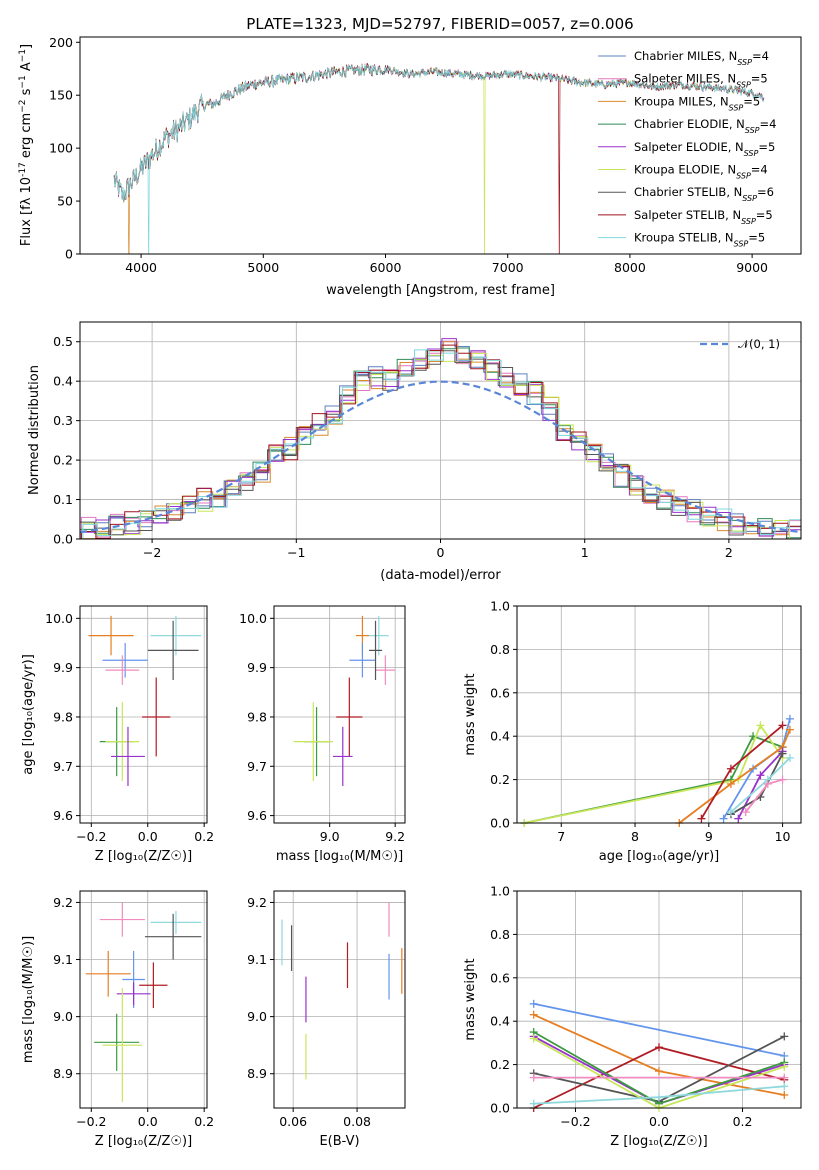 This screenshot has height=1170, width=819. What do you see at coordinates (701, 172) in the screenshot?
I see `legend-label: Kroupa ELODIE, NSSP=4` at bounding box center [701, 172].